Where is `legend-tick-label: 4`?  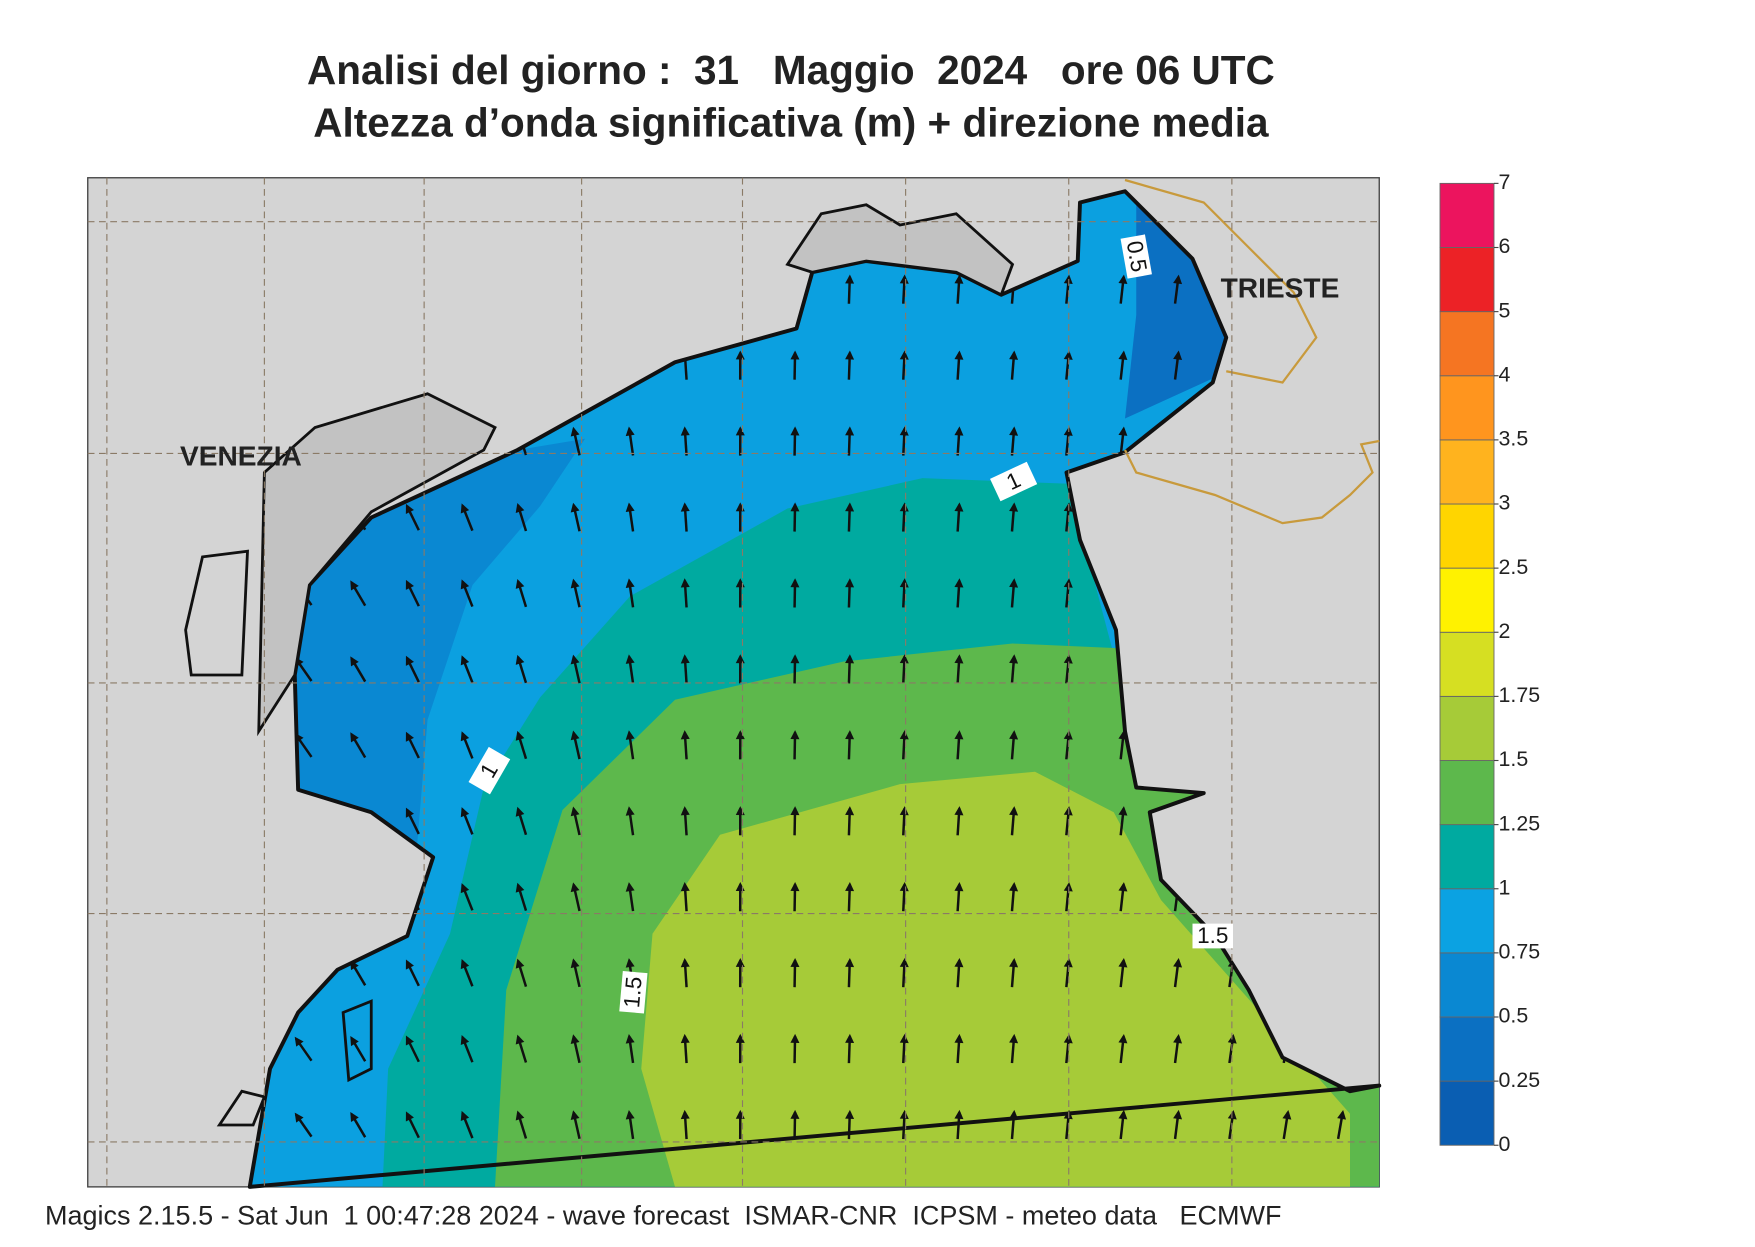
legend-tick-label: 4 is located at coordinates (1505, 374).